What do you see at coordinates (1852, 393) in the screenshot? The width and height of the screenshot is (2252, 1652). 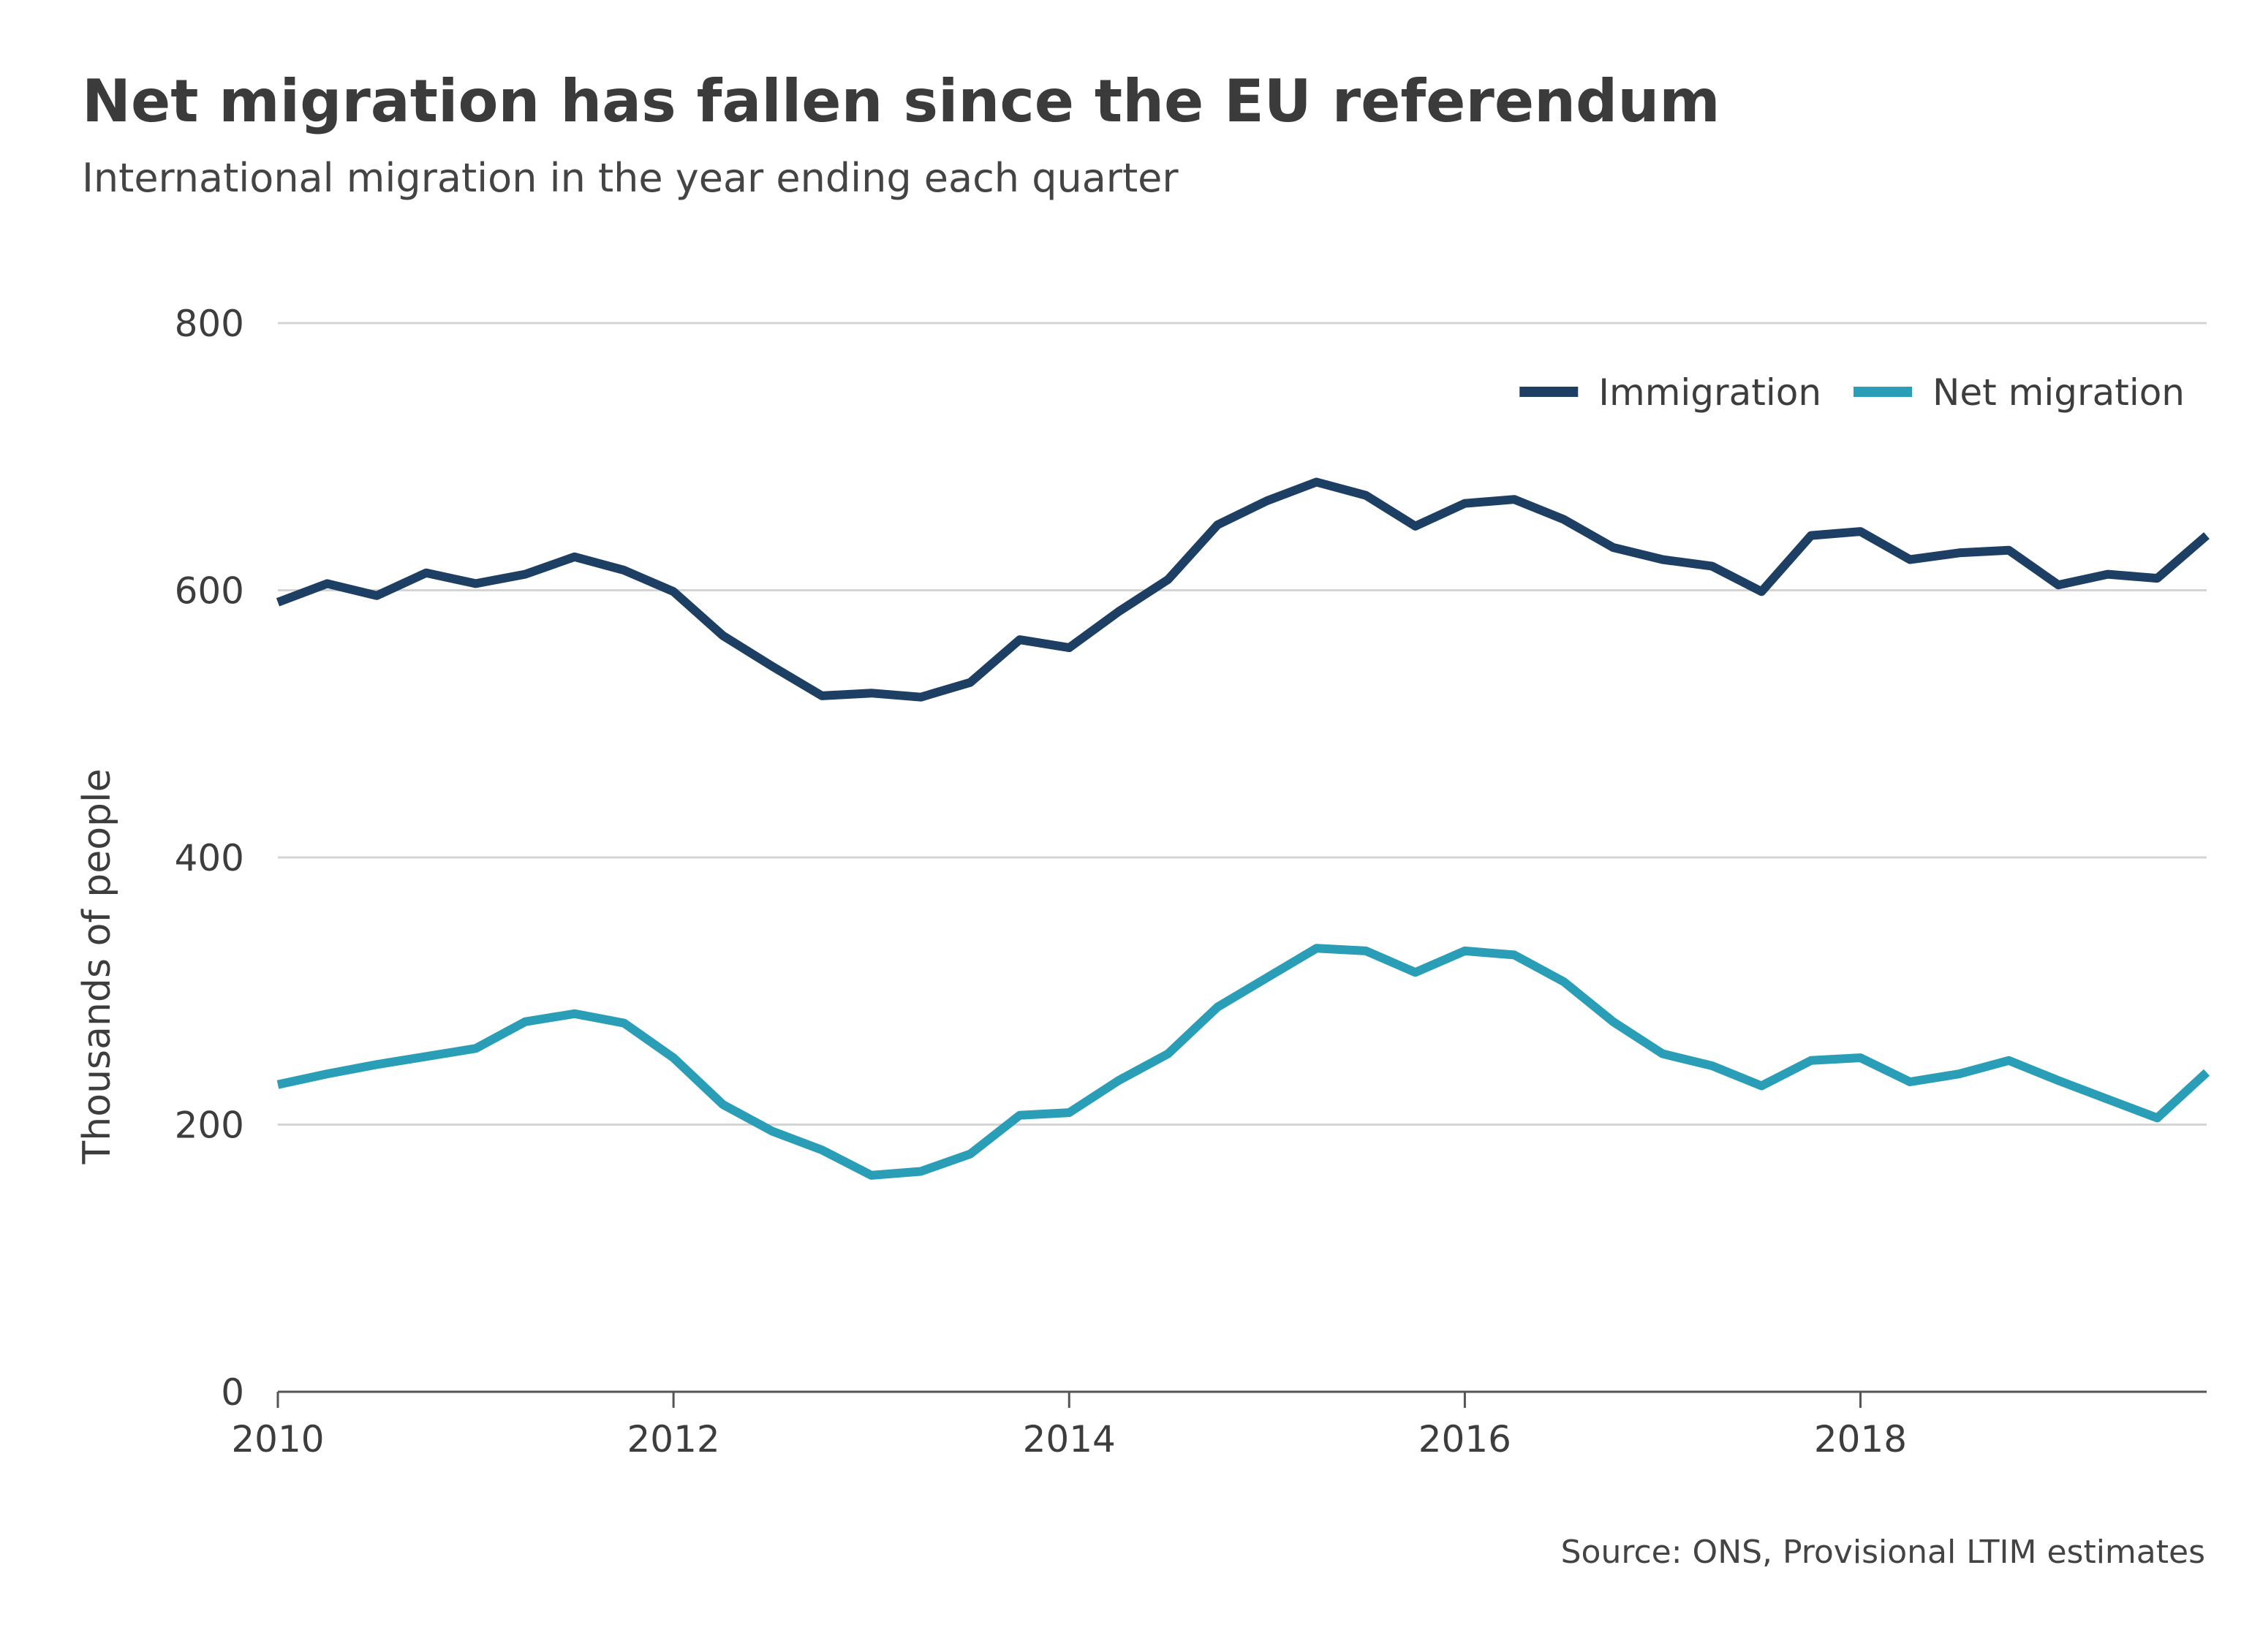 I see `legend: Net migration Immigration` at bounding box center [1852, 393].